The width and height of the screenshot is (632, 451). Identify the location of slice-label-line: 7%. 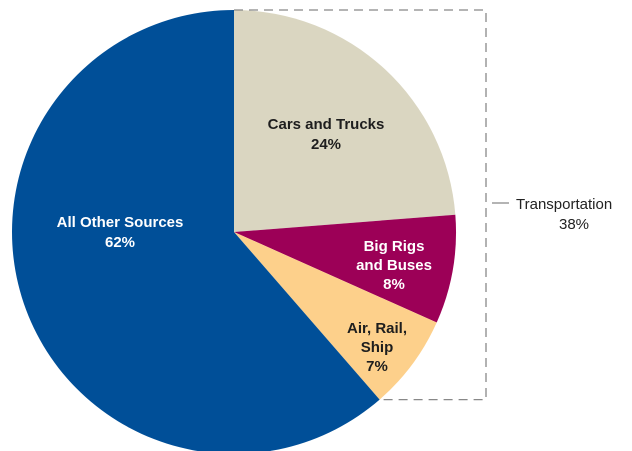
(377, 366).